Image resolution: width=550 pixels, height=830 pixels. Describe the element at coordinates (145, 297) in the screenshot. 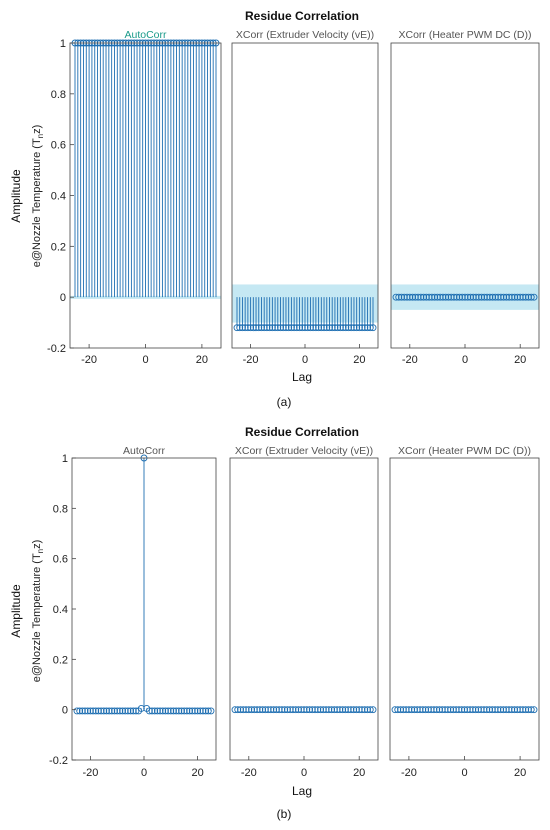

I see `confidence-band` at that location.